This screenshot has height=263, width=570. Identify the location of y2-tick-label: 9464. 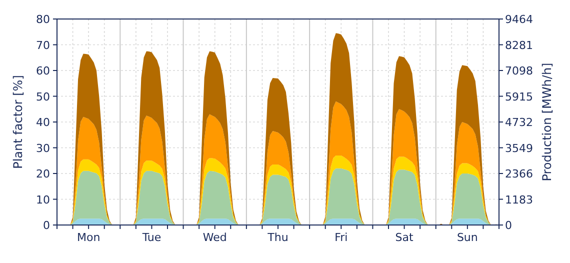
(519, 19).